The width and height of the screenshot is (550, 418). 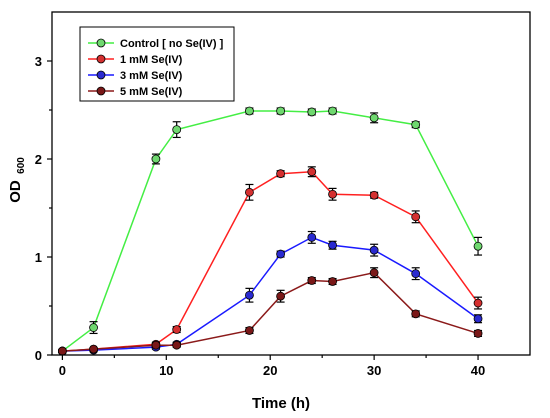 What do you see at coordinates (478, 370) in the screenshot?
I see `x-tick-label: 40` at bounding box center [478, 370].